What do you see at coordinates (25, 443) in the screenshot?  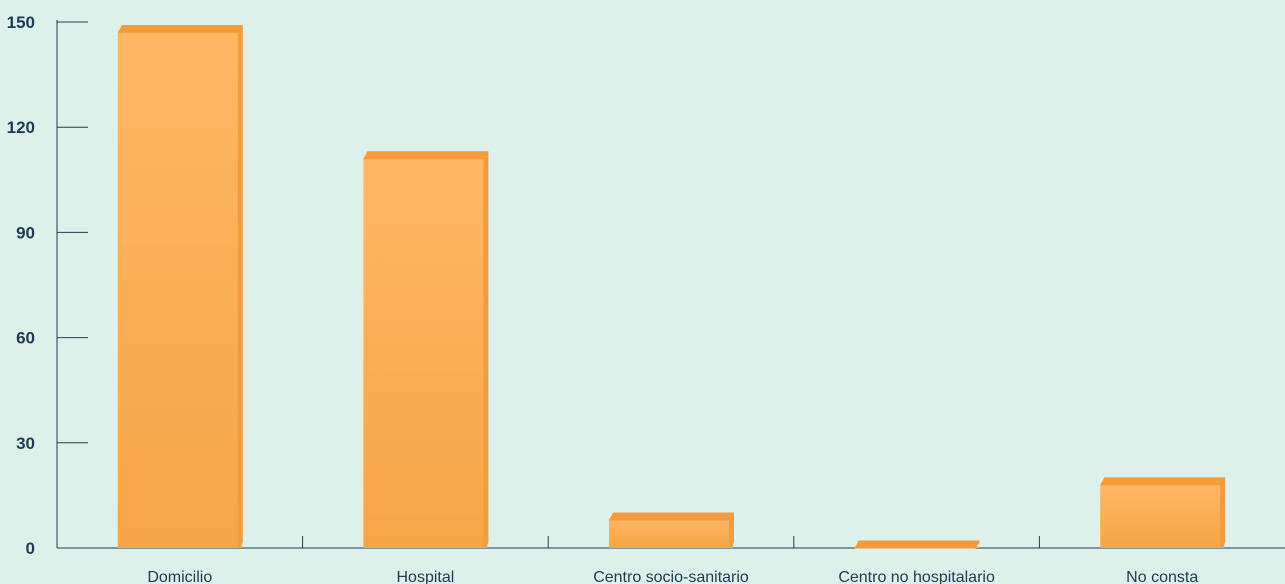 I see `y-tick-label: 30` at bounding box center [25, 443].